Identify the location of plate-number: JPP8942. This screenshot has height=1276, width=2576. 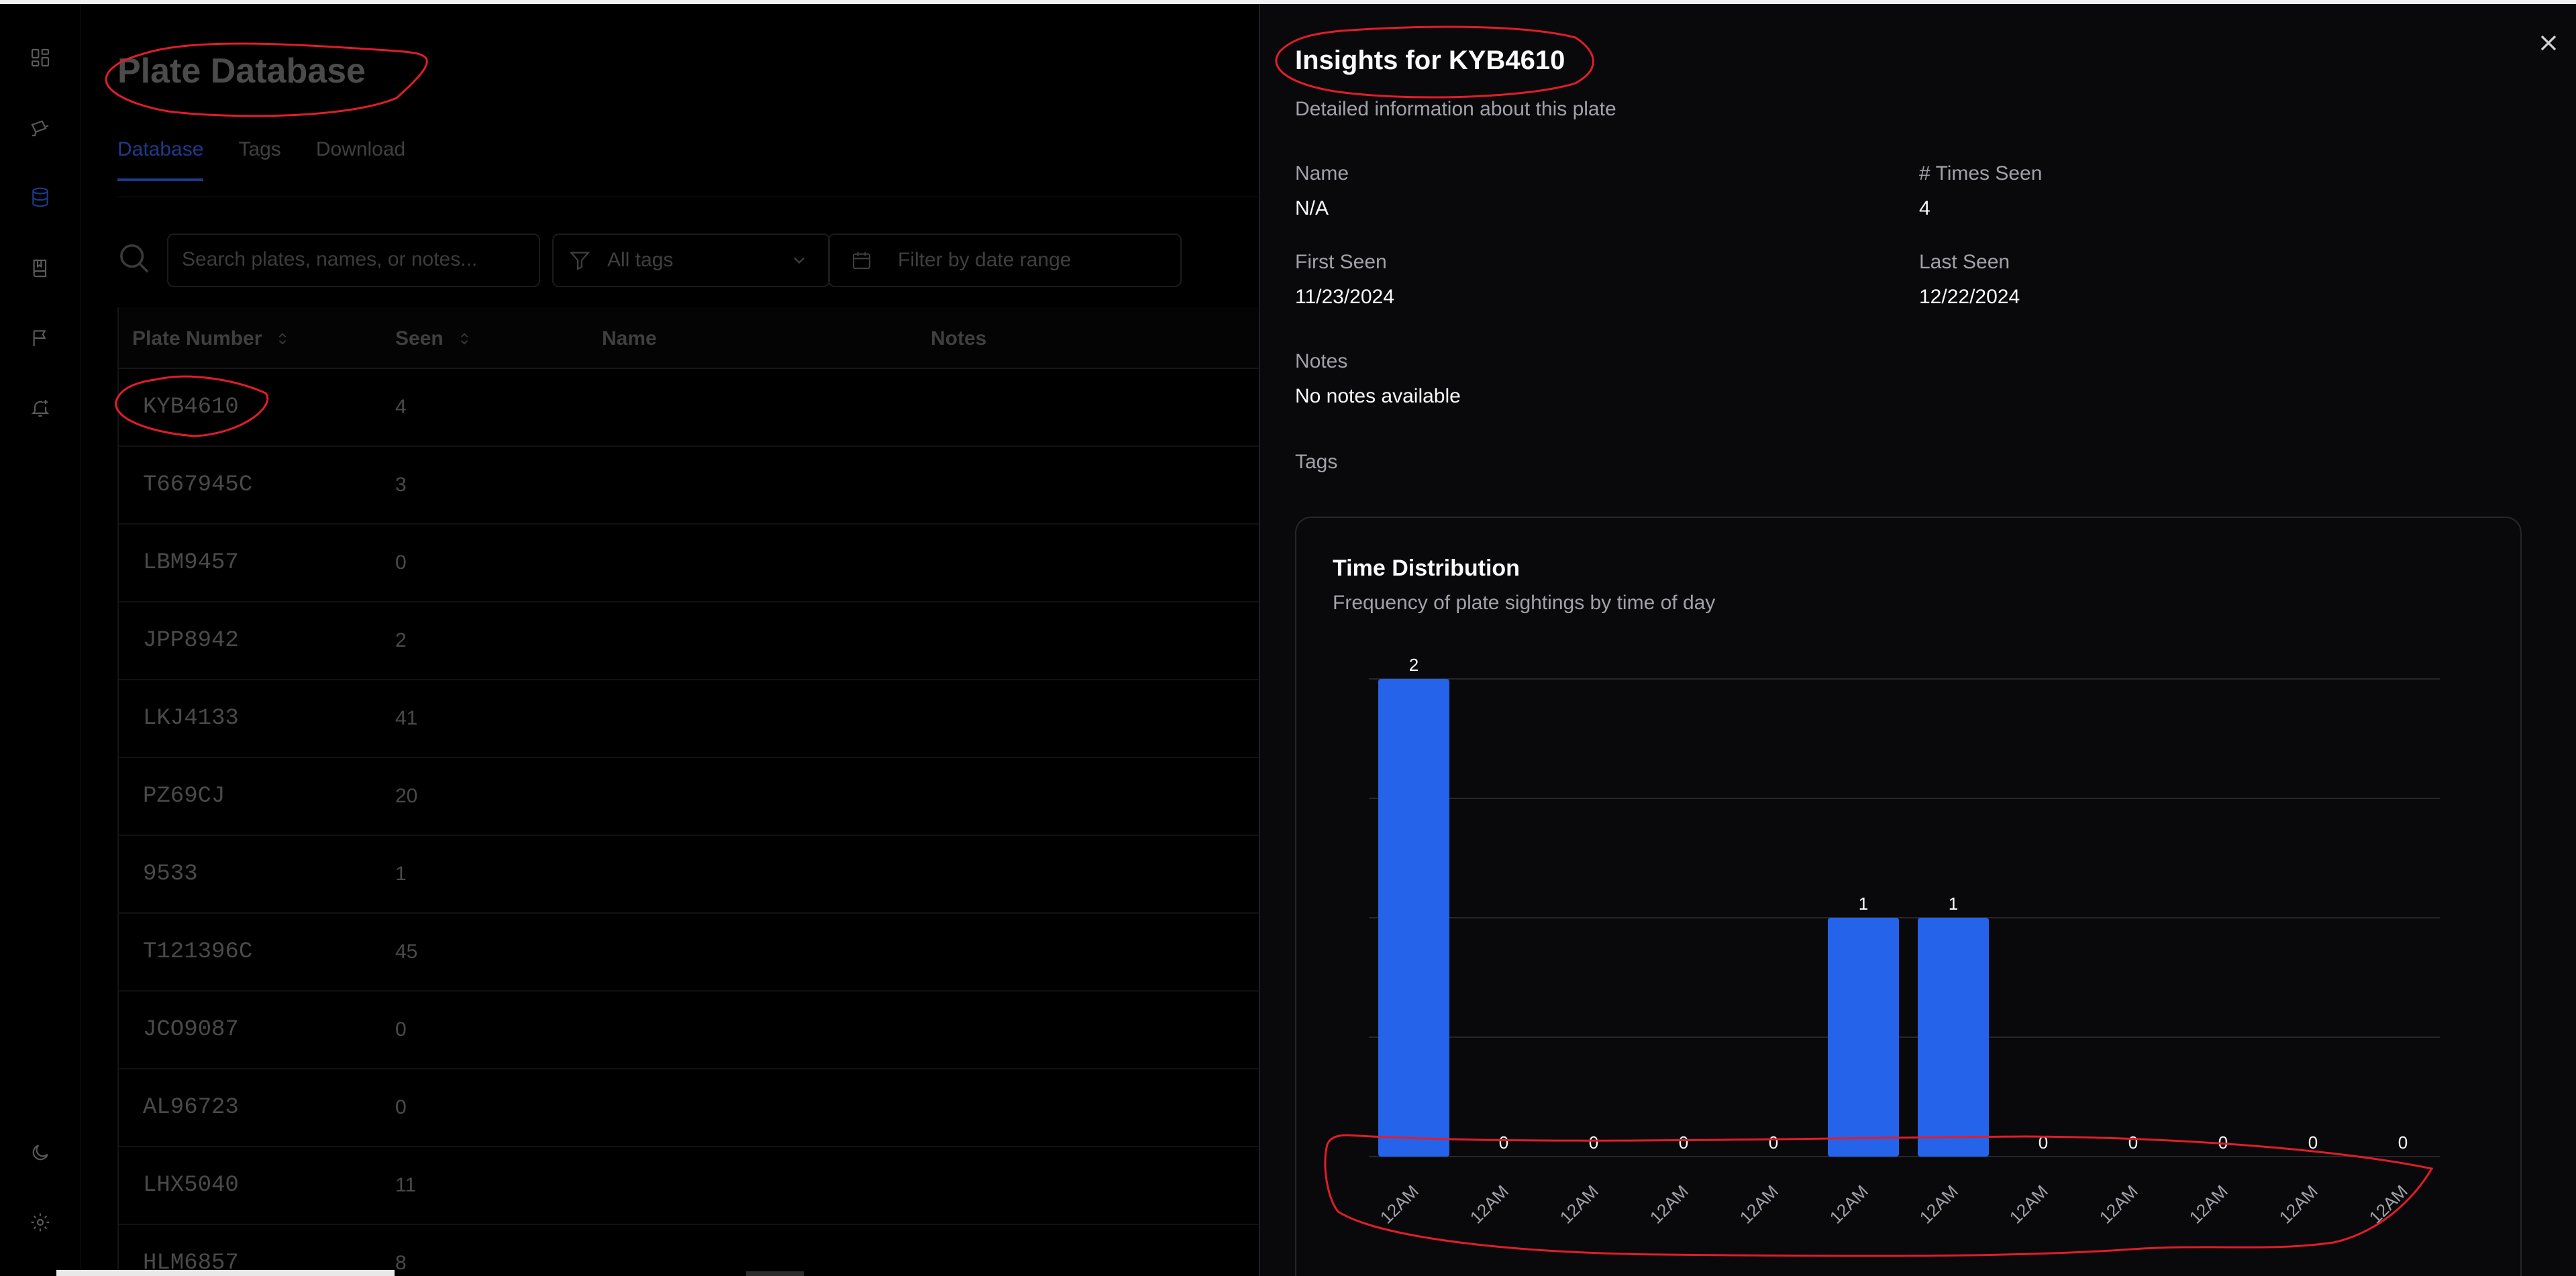
(191, 641).